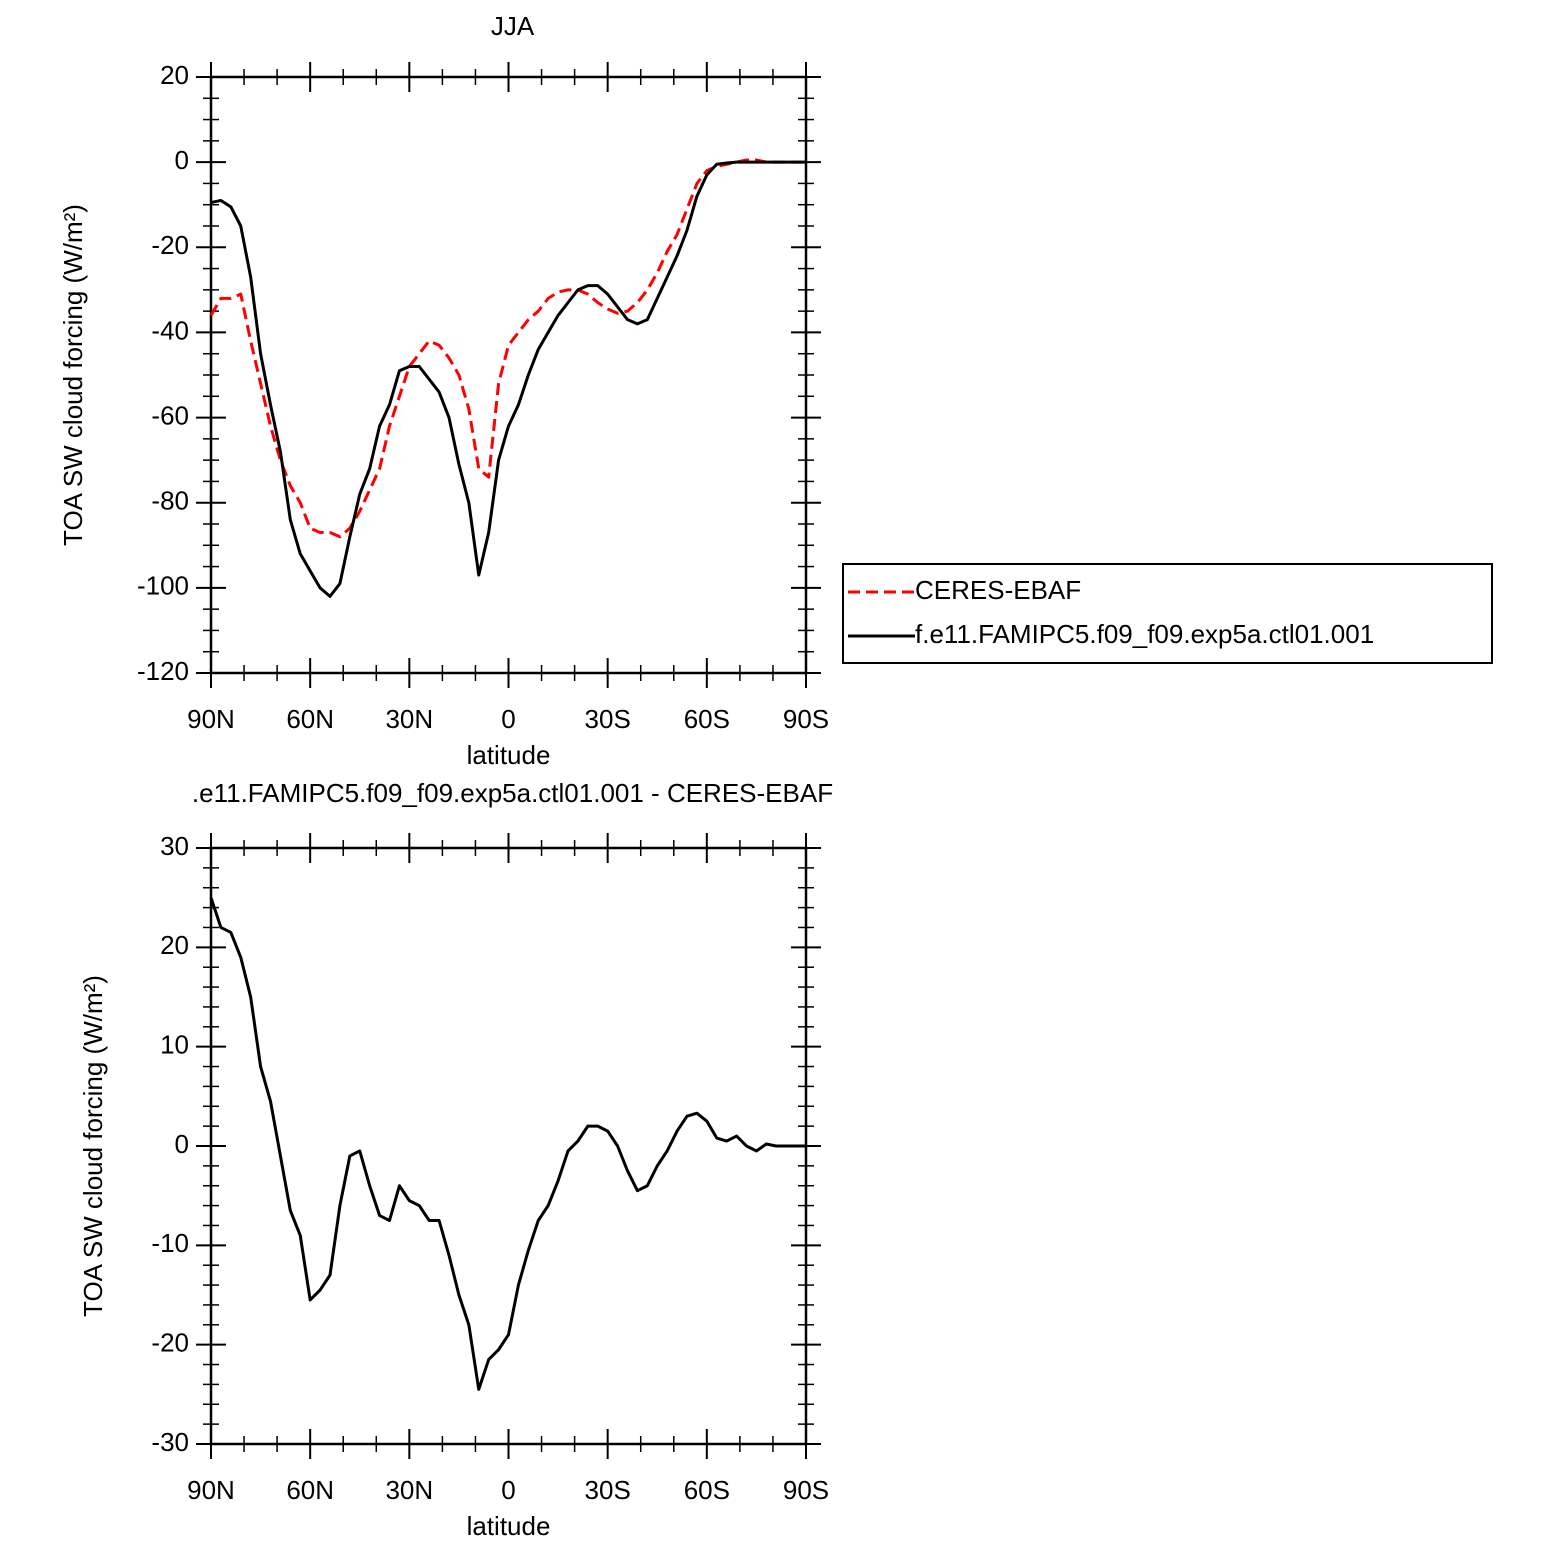  I want to click on y-tick-label: -100, so click(163, 586).